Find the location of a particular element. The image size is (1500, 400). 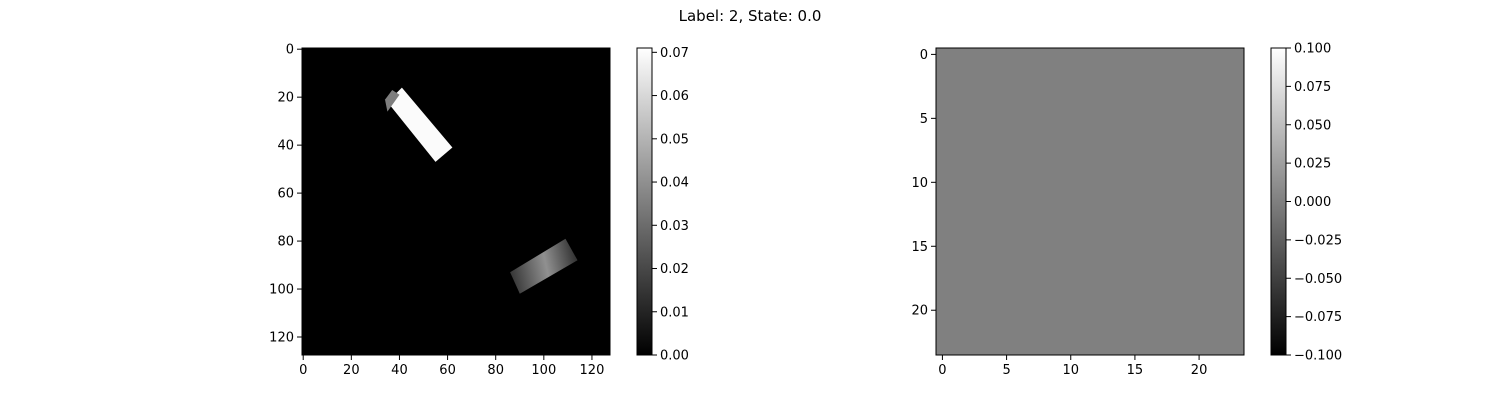

left-image-gradient-bar is located at coordinates (544, 266).